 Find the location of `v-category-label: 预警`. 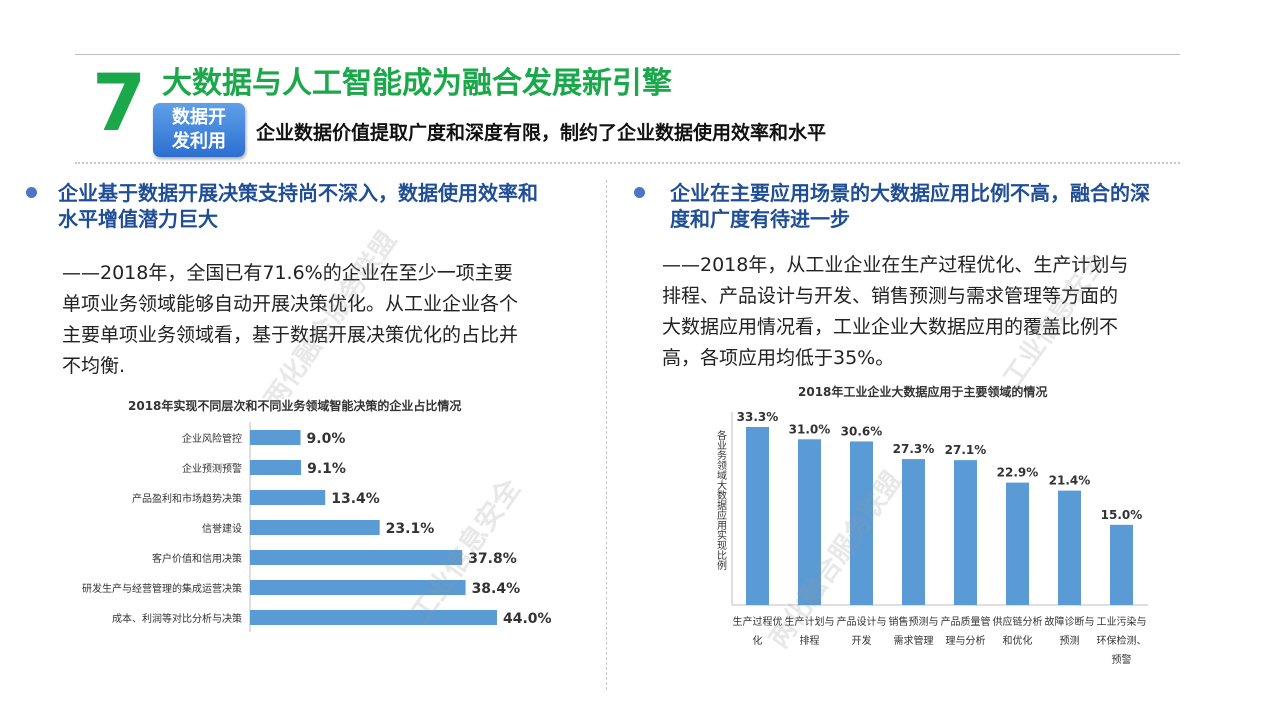

v-category-label: 预警 is located at coordinates (1122, 659).